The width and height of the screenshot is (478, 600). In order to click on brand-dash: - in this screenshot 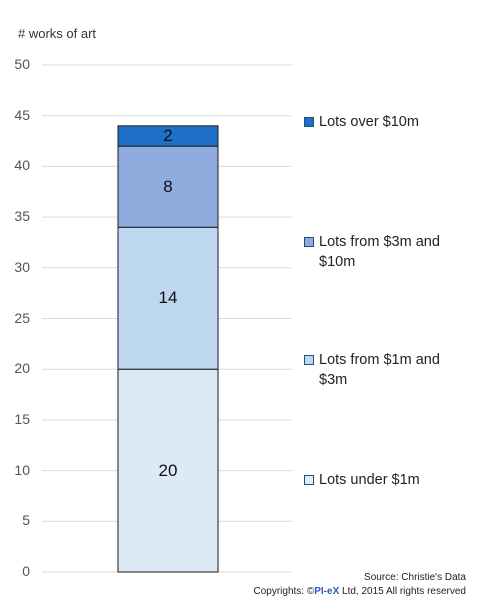, I will do `click(325, 591)`.